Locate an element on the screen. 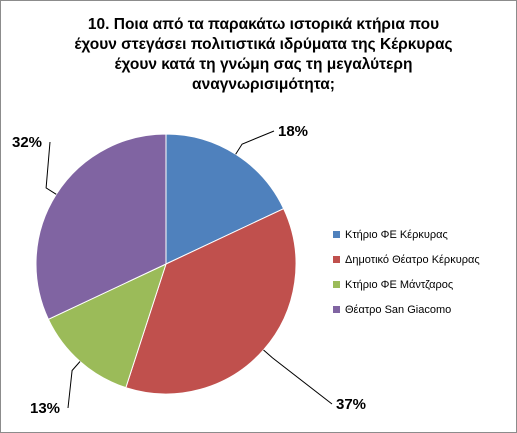 This screenshot has width=517, height=433. chart-title-line-3: έχουν κατά τη γνώμη σας τη μεγαλύτερη is located at coordinates (263, 64).